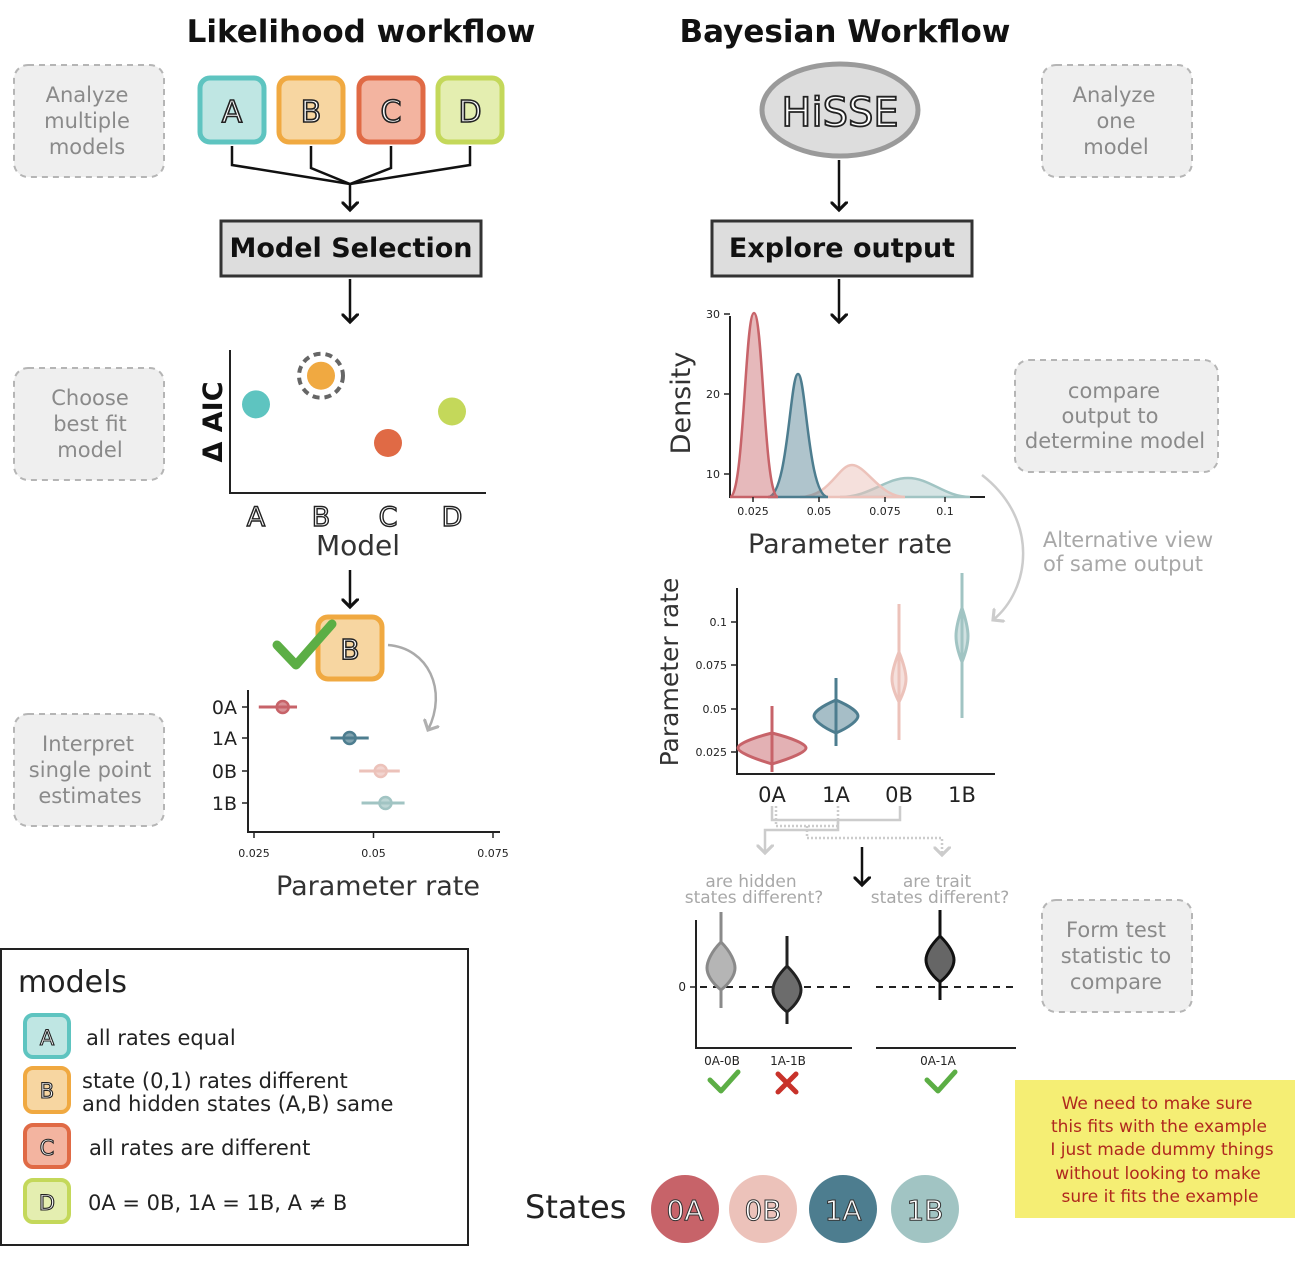 Image resolution: width=1314 pixels, height=1280 pixels. I want to click on aic-point-d, so click(452, 411).